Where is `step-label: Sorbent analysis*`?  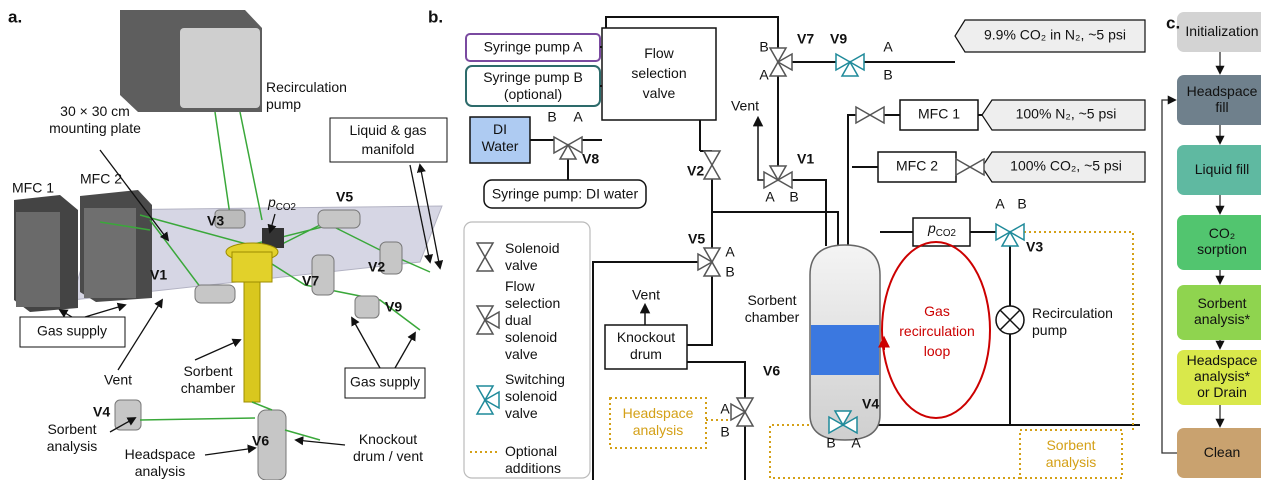
step-label: Sorbent analysis* is located at coordinates (1222, 311).